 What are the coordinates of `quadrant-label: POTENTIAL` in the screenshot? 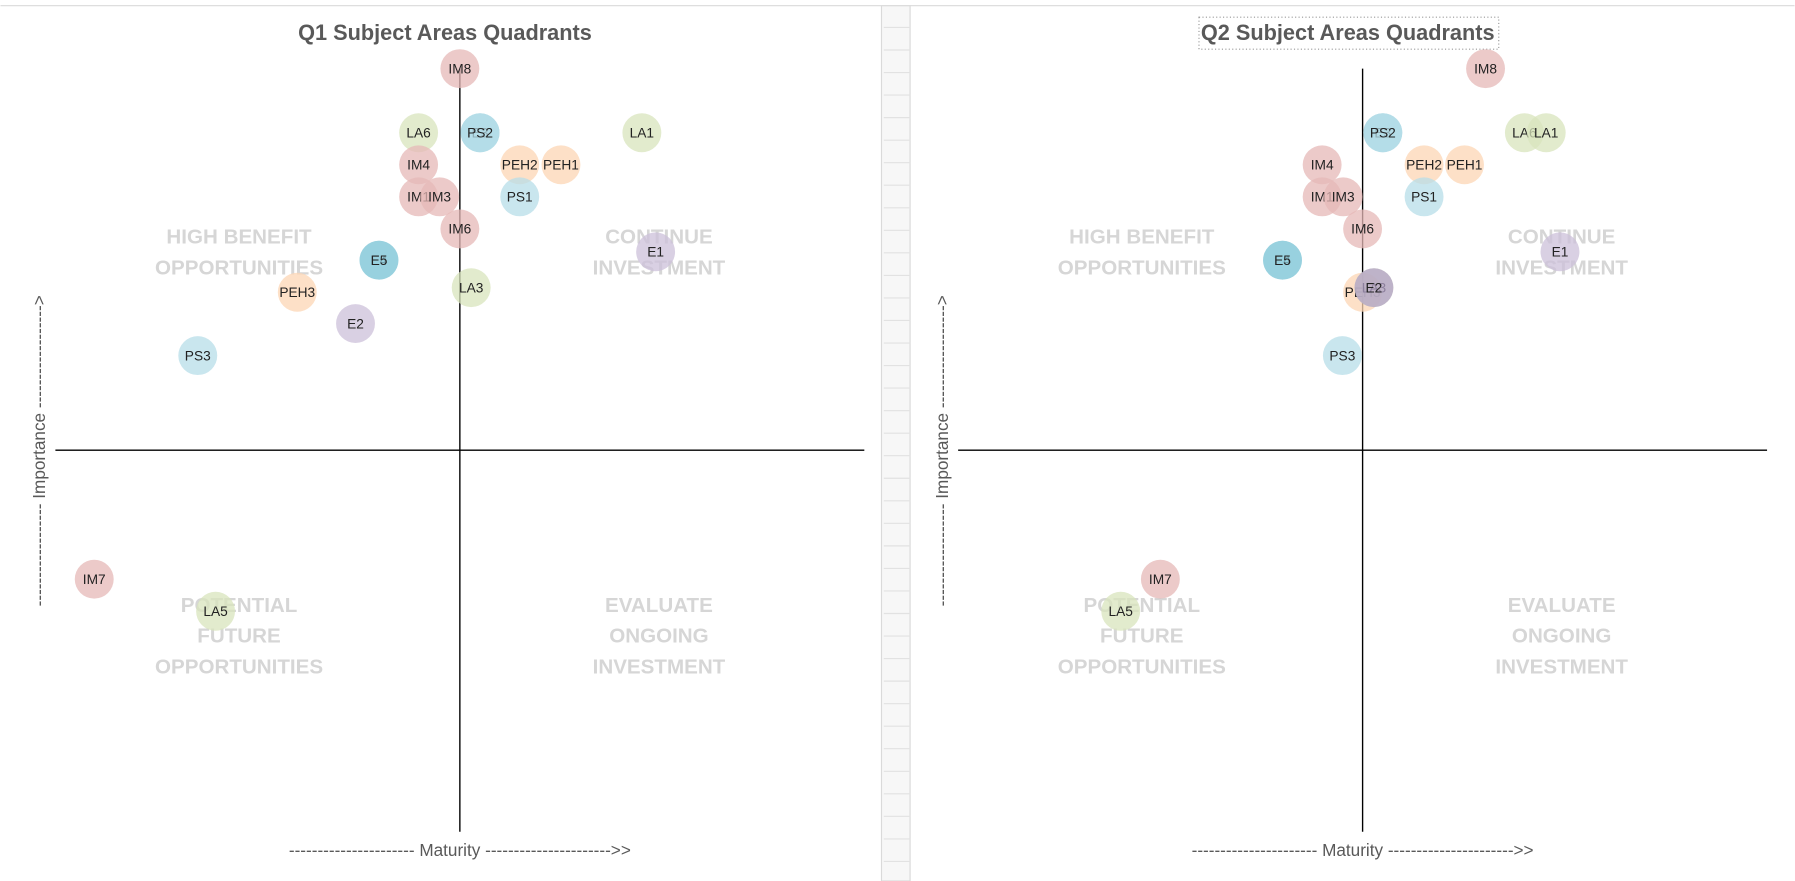 It's located at (1141, 605).